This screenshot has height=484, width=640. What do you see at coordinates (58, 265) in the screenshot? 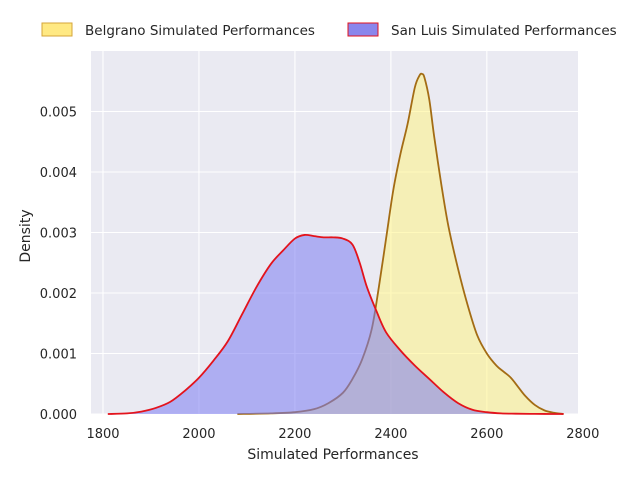
I see `y-axis-ticks: 0.000 0.001 0.002 0.003 0.004 0.005` at bounding box center [58, 265].